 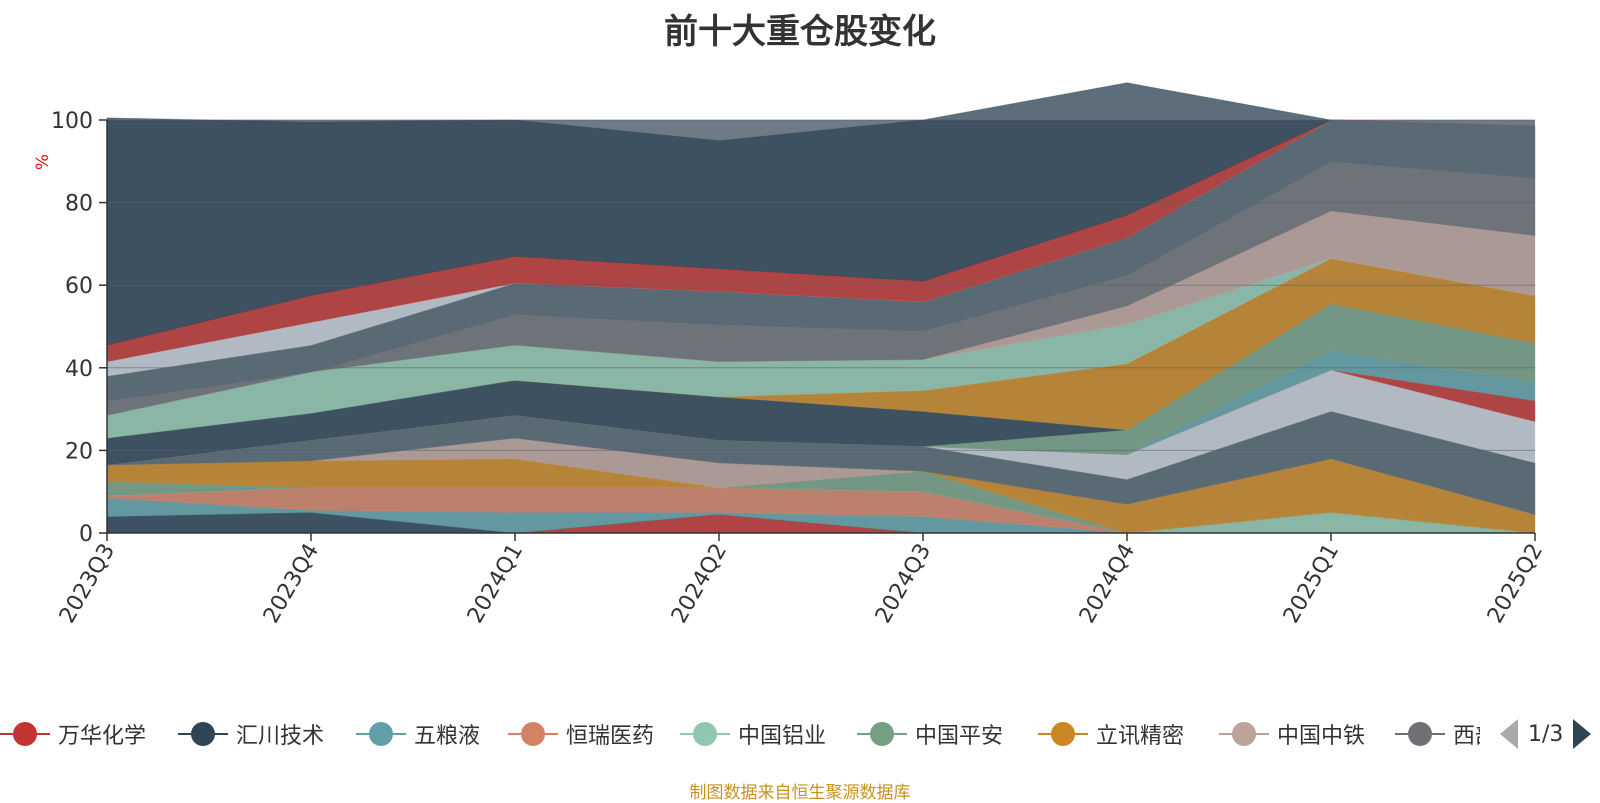 I want to click on legend-item: 立讯精密, so click(x=1111, y=734).